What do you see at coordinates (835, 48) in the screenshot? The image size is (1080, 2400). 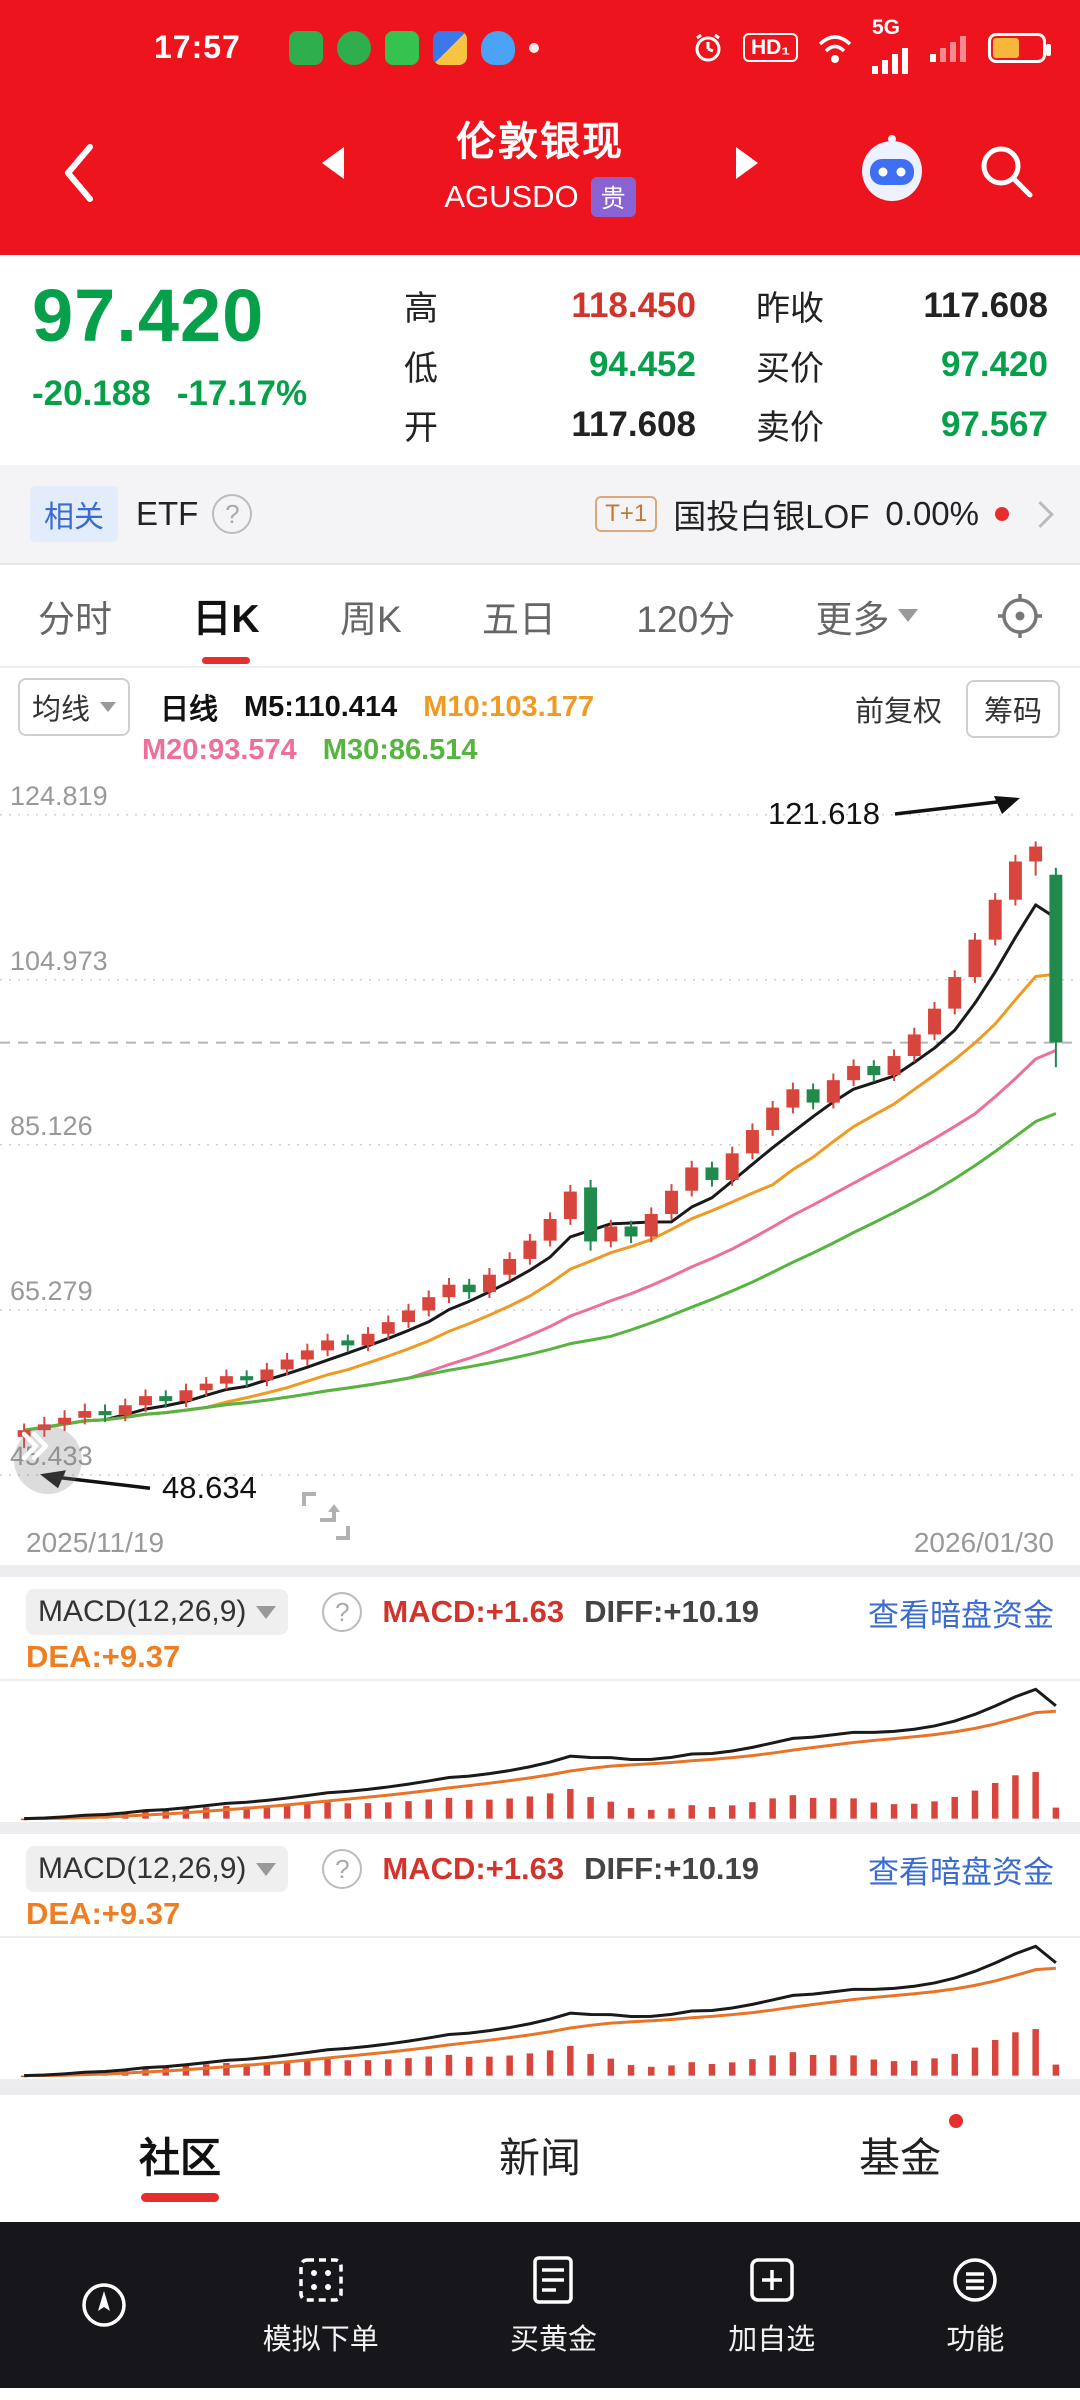 I see `wifi-icon` at bounding box center [835, 48].